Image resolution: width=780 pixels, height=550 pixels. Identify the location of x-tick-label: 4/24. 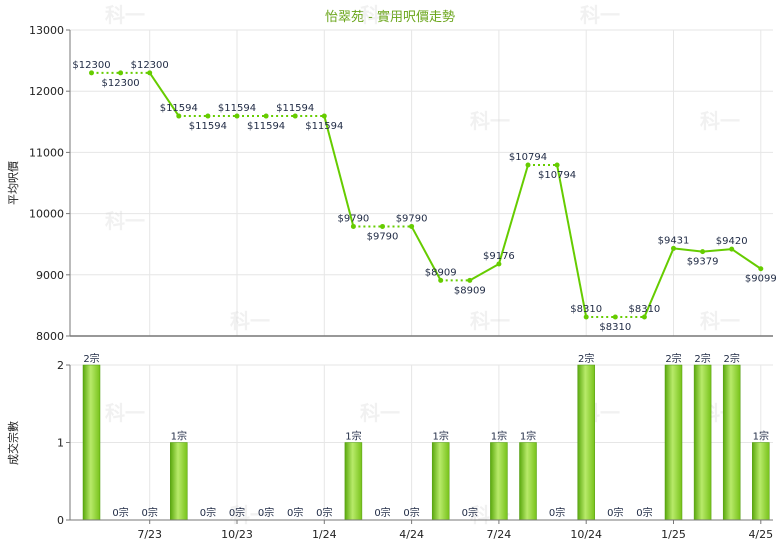
(411, 534).